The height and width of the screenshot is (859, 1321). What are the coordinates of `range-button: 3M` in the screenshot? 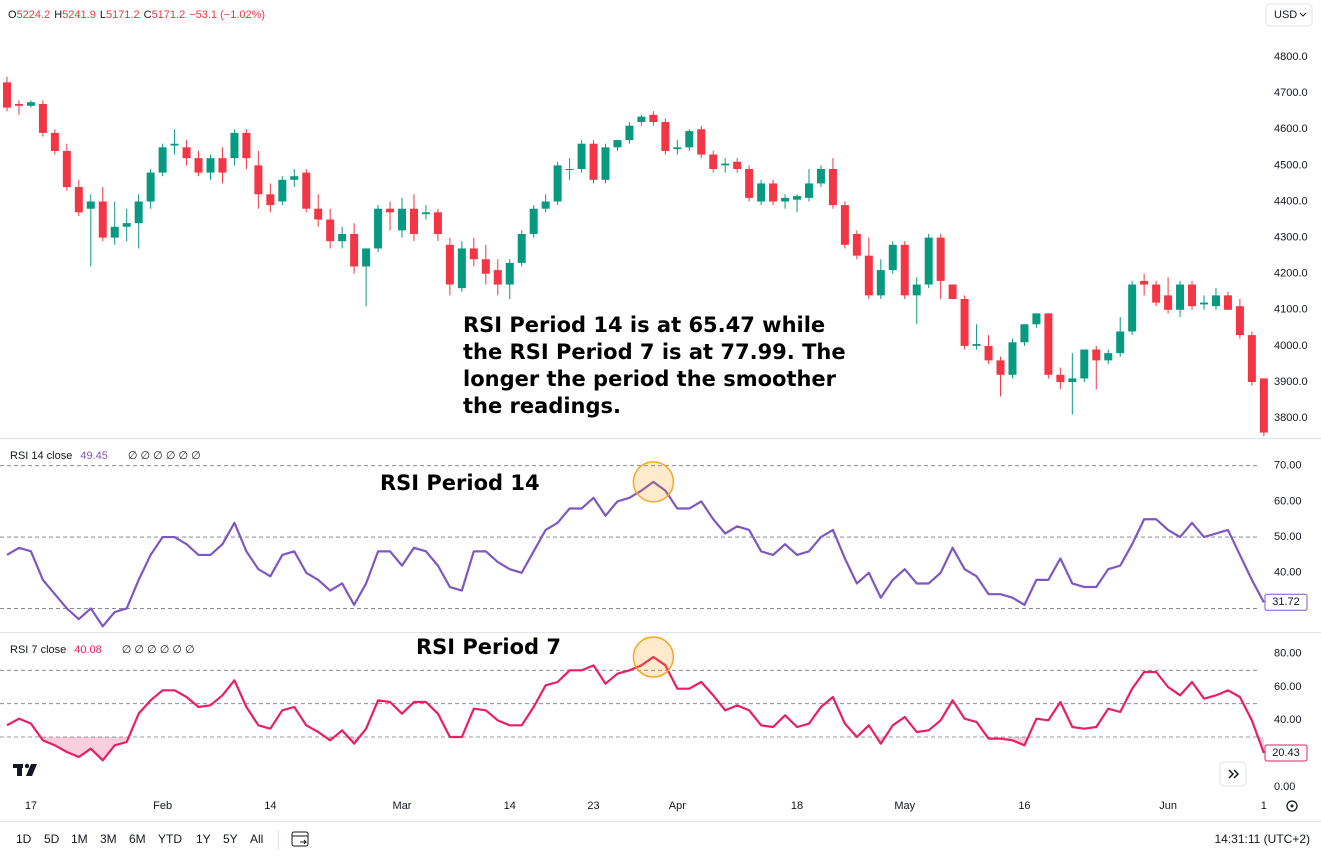 It's located at (108, 839).